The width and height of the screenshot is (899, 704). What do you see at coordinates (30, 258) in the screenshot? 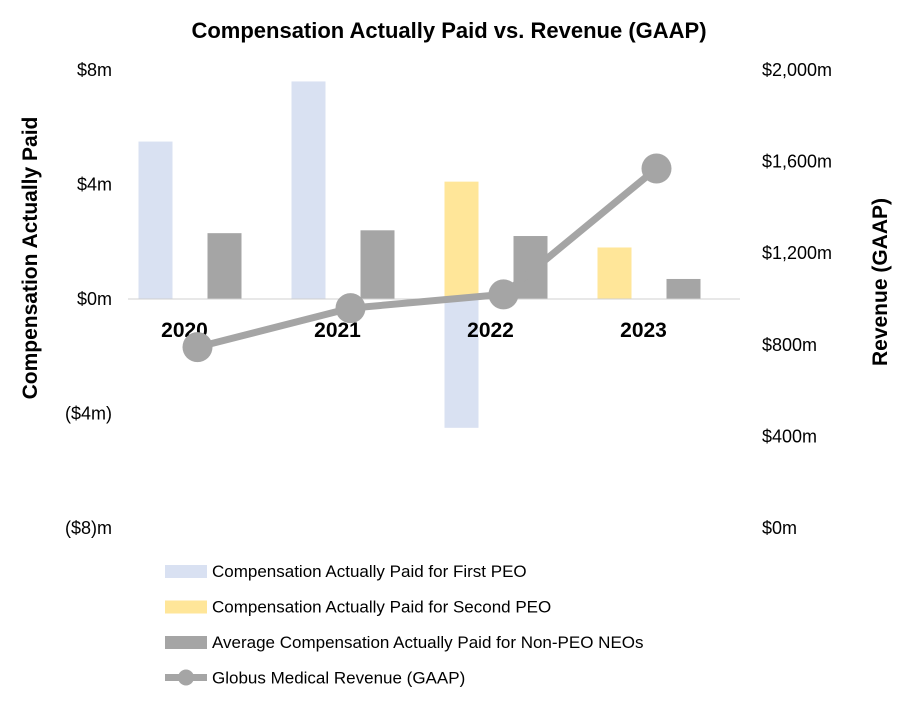
I see `y-axis-title: Compensation Actually Paid` at bounding box center [30, 258].